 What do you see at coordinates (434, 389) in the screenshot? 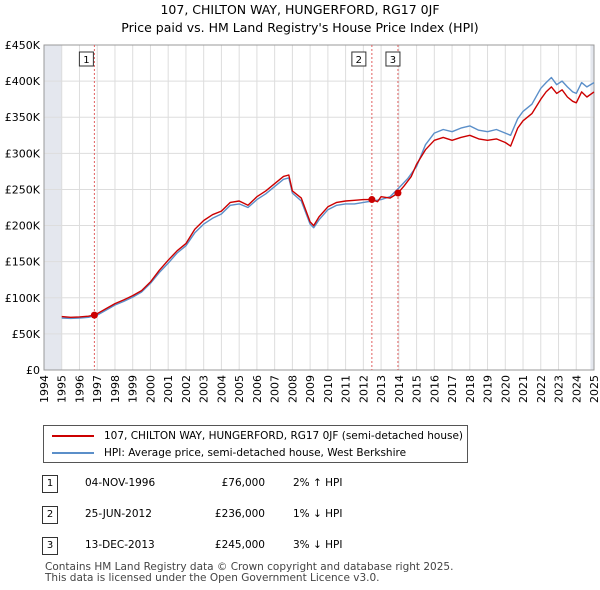
I see `x-tick-label: 2016` at bounding box center [434, 389].